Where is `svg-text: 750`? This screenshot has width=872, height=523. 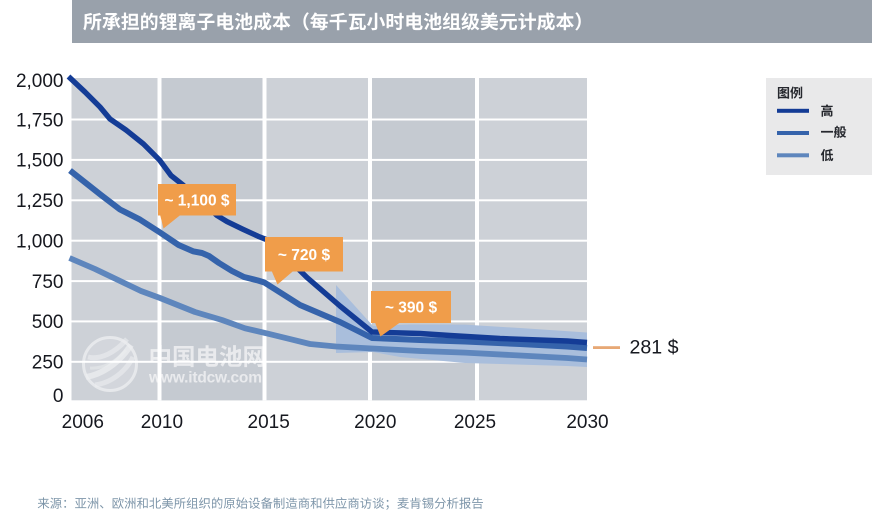
svg-text: 750 is located at coordinates (48, 282).